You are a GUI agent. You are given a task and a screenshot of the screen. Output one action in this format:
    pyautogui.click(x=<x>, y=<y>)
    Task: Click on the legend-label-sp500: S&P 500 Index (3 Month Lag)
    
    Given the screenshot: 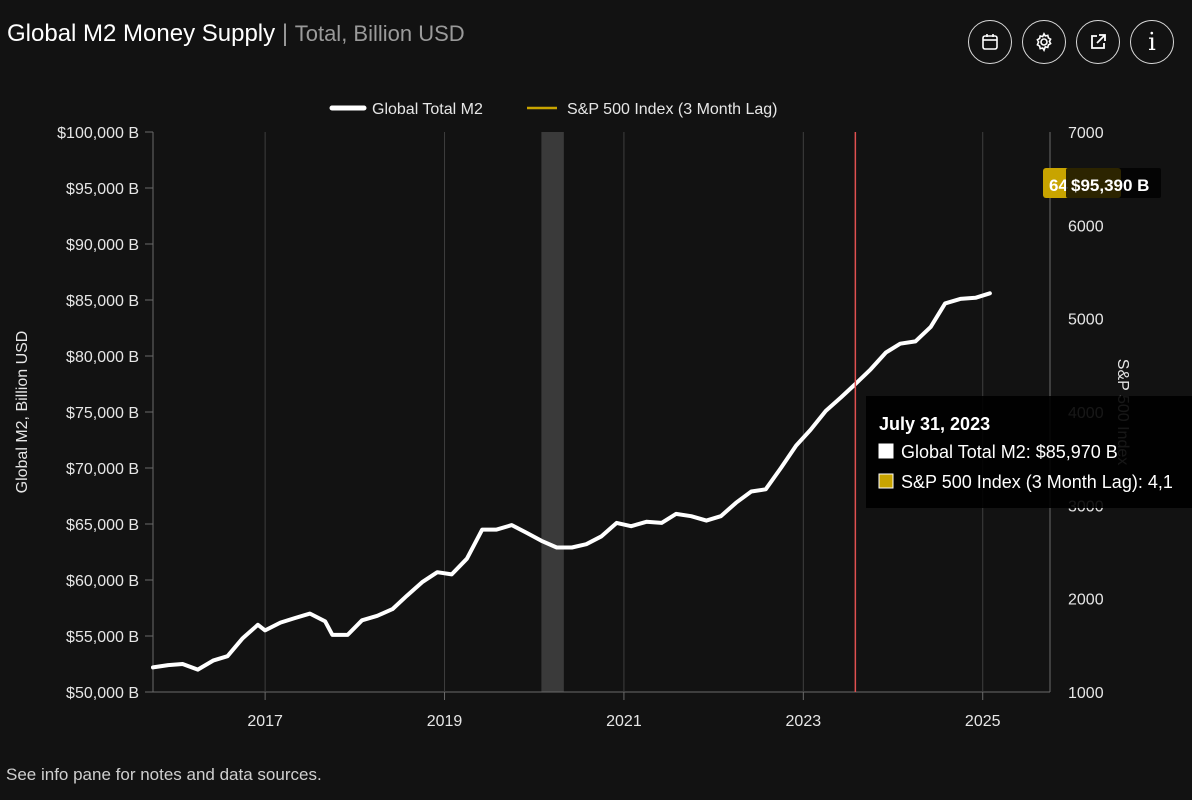 What is the action you would take?
    pyautogui.click(x=672, y=109)
    